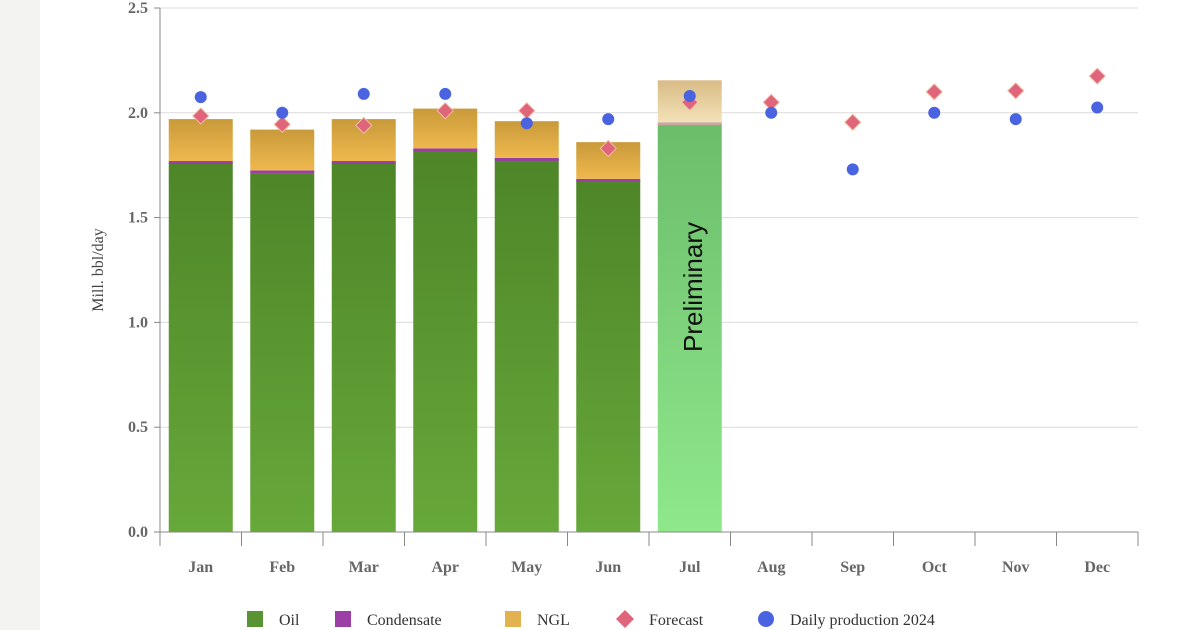 The image size is (1200, 630). What do you see at coordinates (282, 124) in the screenshot?
I see `forecast-point-feb` at bounding box center [282, 124].